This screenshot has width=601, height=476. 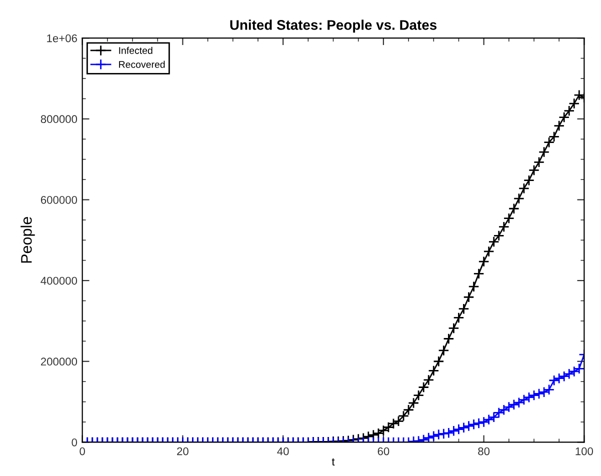 I want to click on y-tick-label: 1e+06, so click(x=62, y=38).